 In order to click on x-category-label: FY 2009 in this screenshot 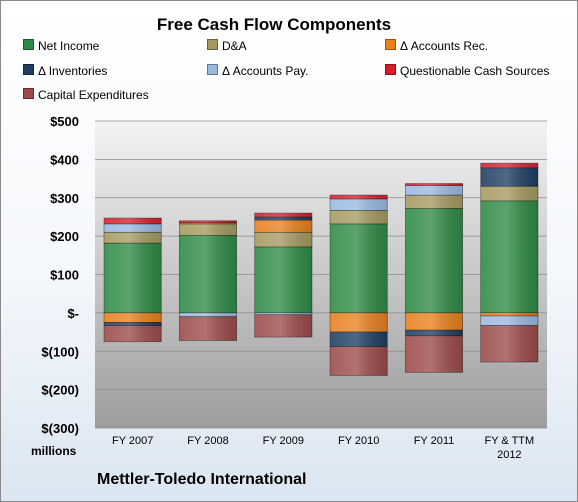, I will do `click(283, 441)`.